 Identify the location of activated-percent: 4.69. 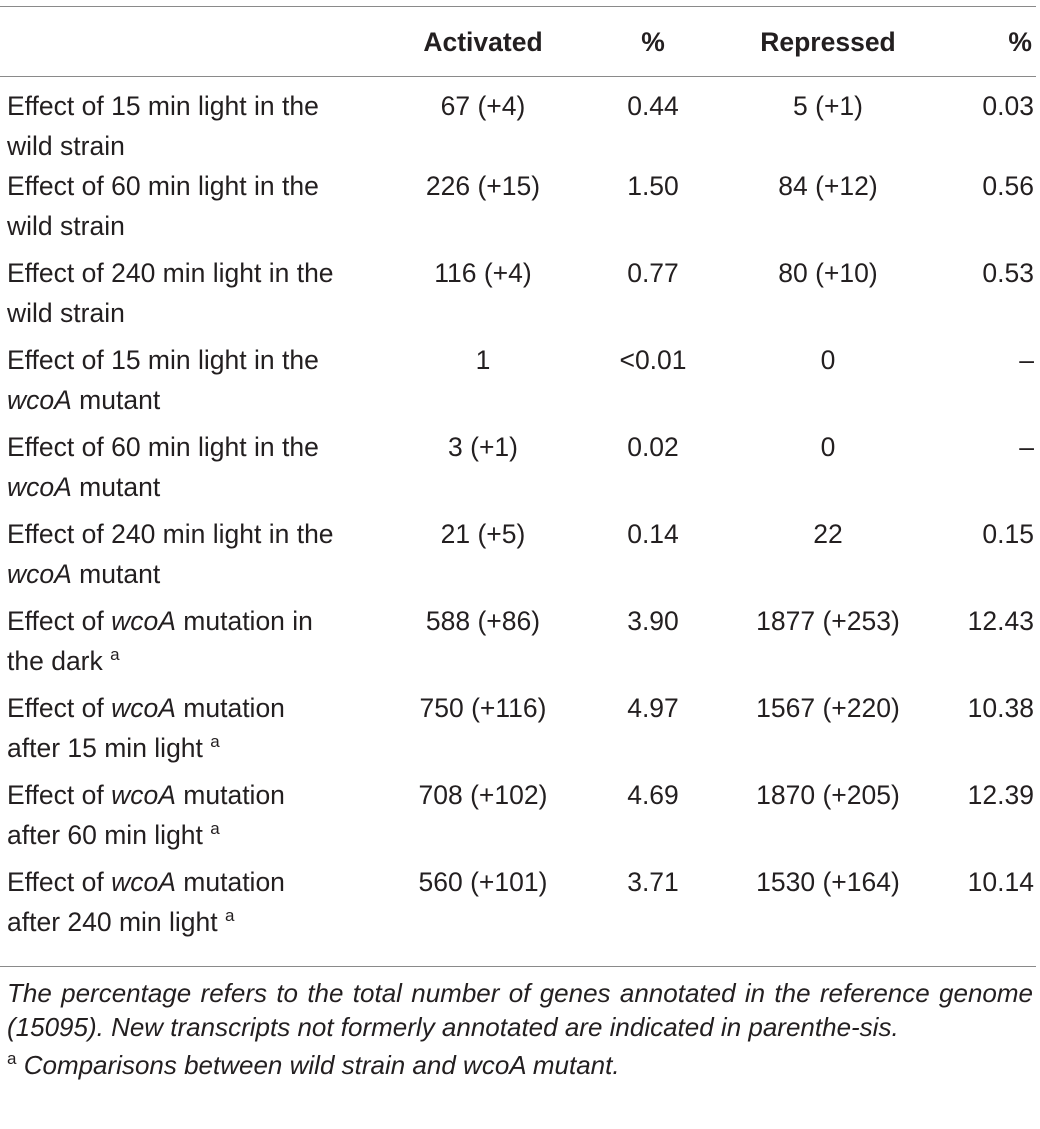
(653, 795).